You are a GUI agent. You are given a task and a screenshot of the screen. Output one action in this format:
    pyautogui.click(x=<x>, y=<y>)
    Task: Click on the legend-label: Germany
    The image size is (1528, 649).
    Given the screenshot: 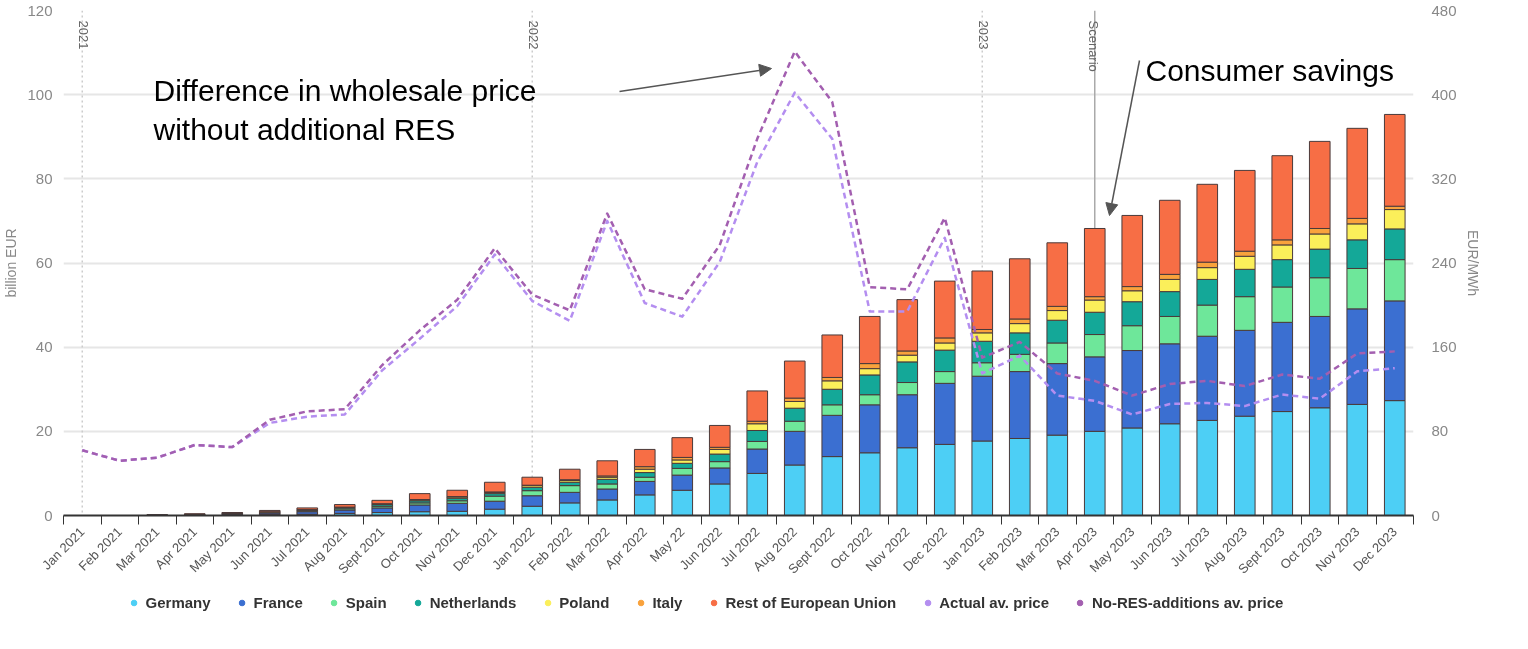 What is the action you would take?
    pyautogui.click(x=178, y=602)
    